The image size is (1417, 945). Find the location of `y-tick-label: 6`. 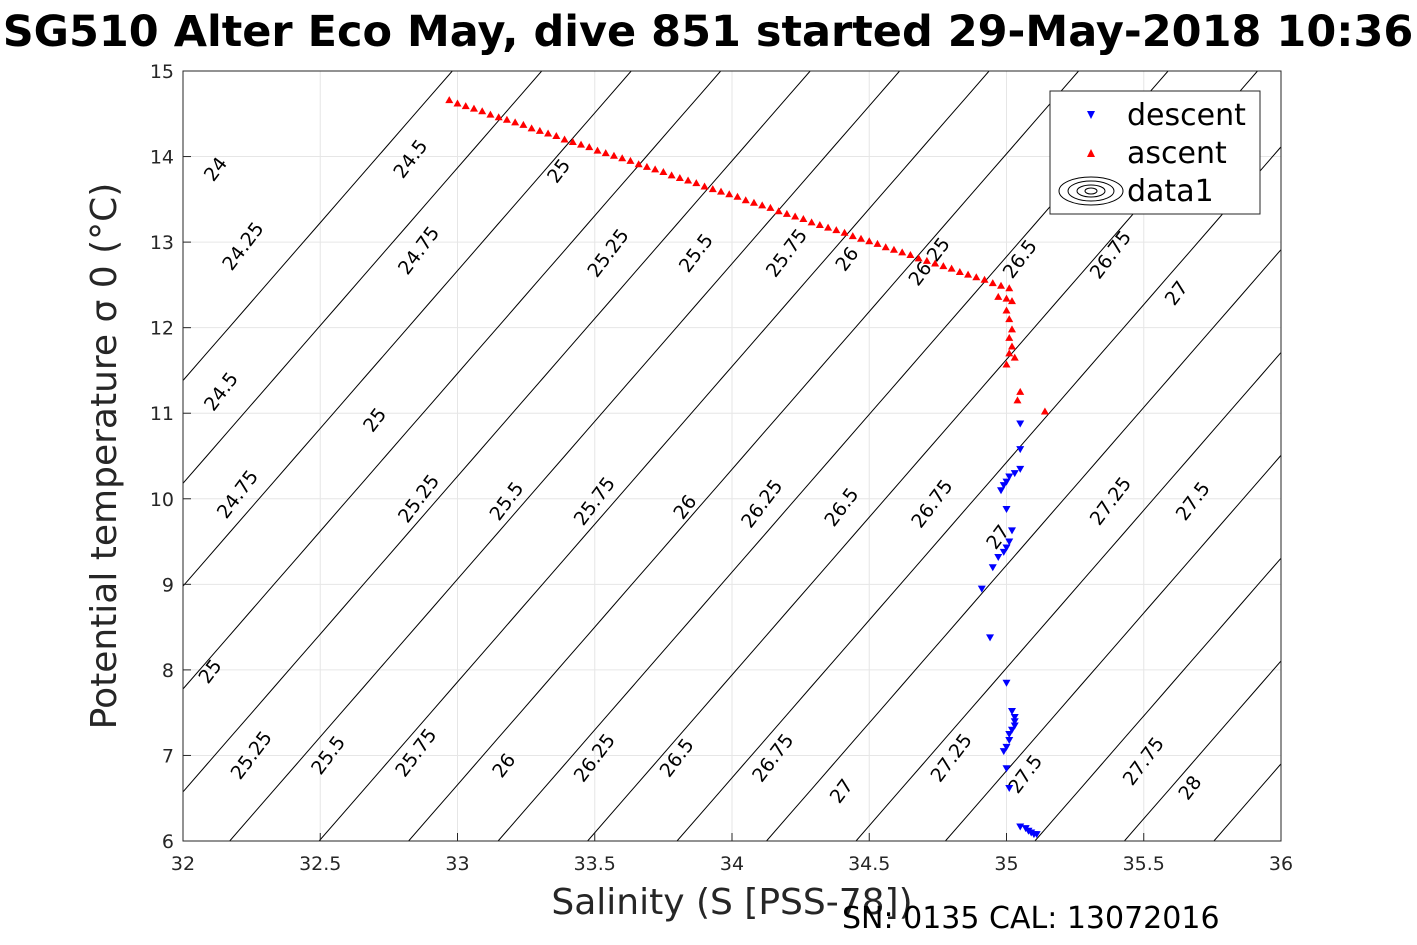

y-tick-label: 6 is located at coordinates (168, 842).